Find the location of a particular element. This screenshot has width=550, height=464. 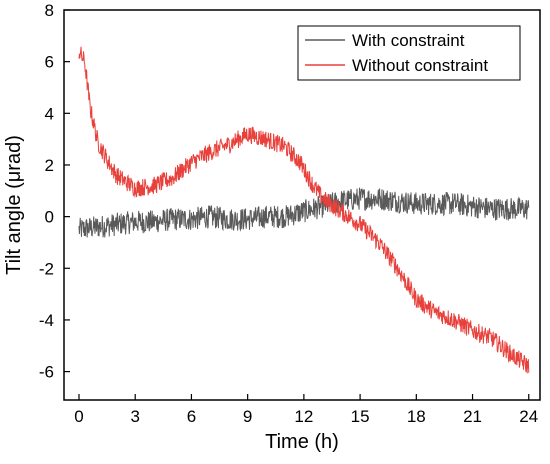

x-tick-label: 21 is located at coordinates (472, 416).